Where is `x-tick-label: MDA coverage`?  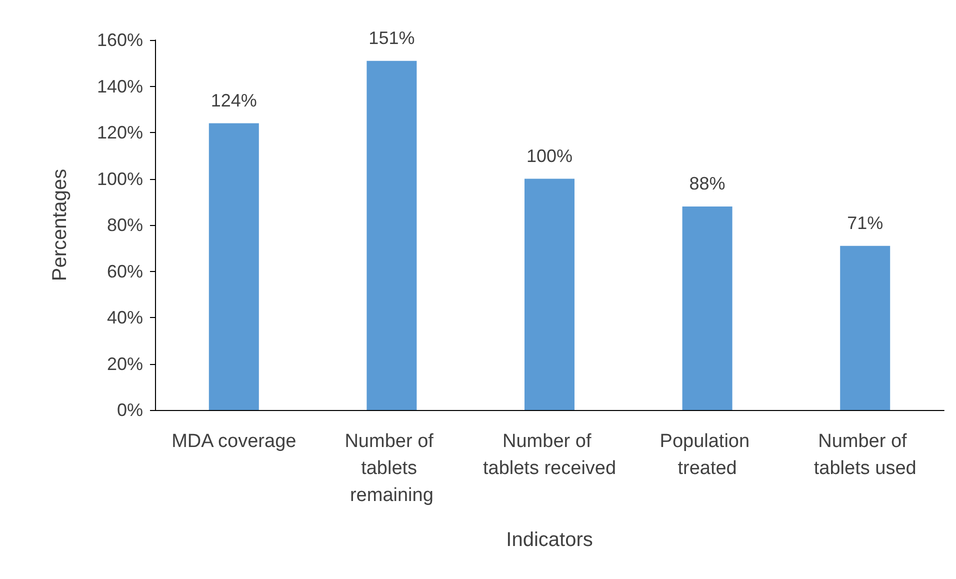
x-tick-label: MDA coverage is located at coordinates (234, 441).